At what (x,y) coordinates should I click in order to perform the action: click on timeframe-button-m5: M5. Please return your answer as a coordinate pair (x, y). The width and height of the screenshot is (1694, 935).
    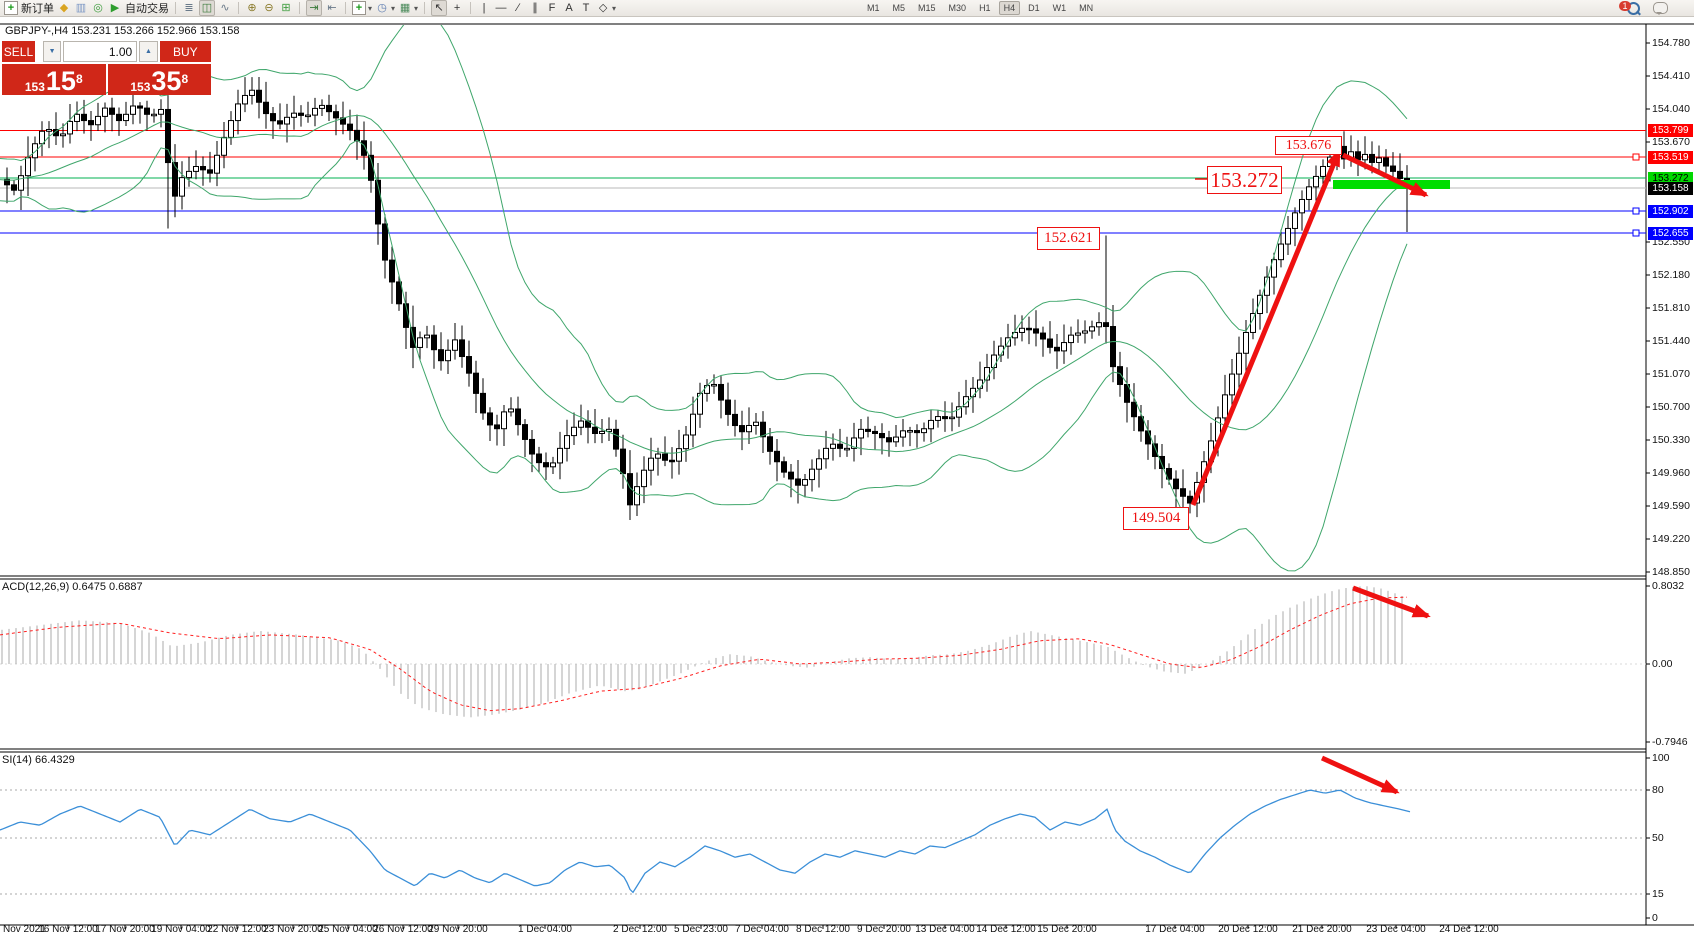
    Looking at the image, I should click on (899, 8).